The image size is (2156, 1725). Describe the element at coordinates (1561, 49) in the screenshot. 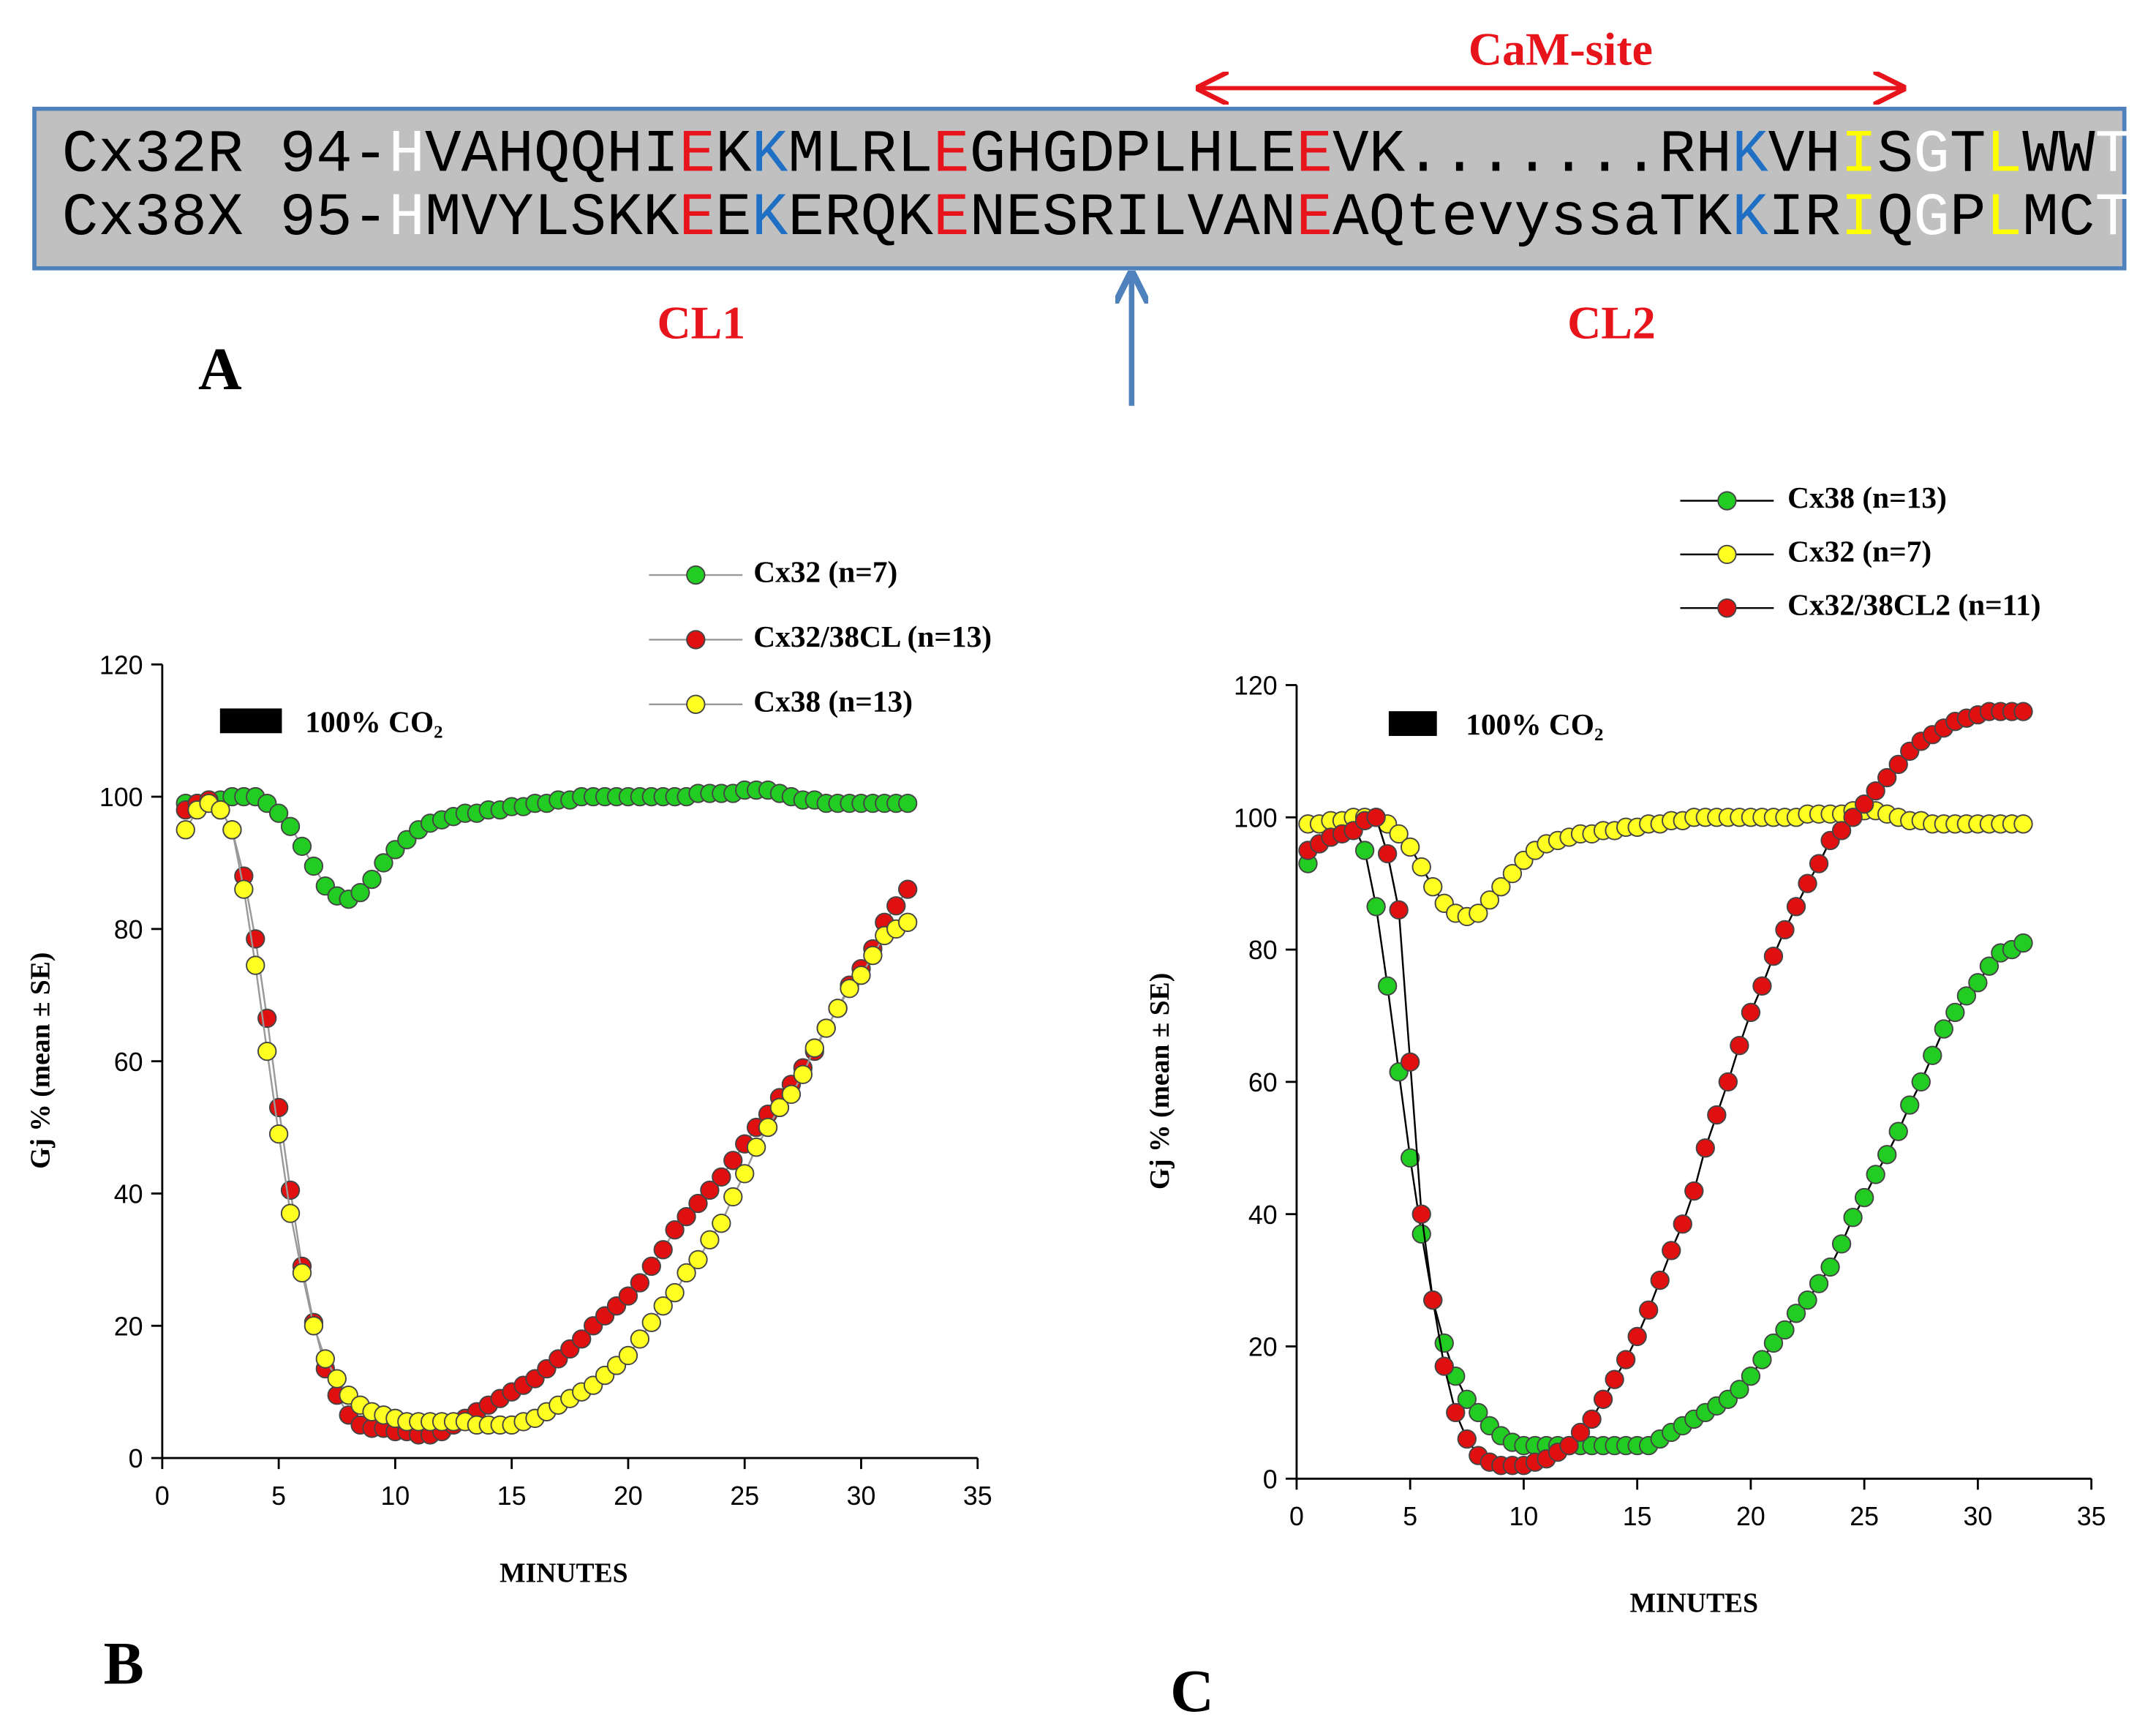

I see `cam-site-label: CaM-site` at that location.